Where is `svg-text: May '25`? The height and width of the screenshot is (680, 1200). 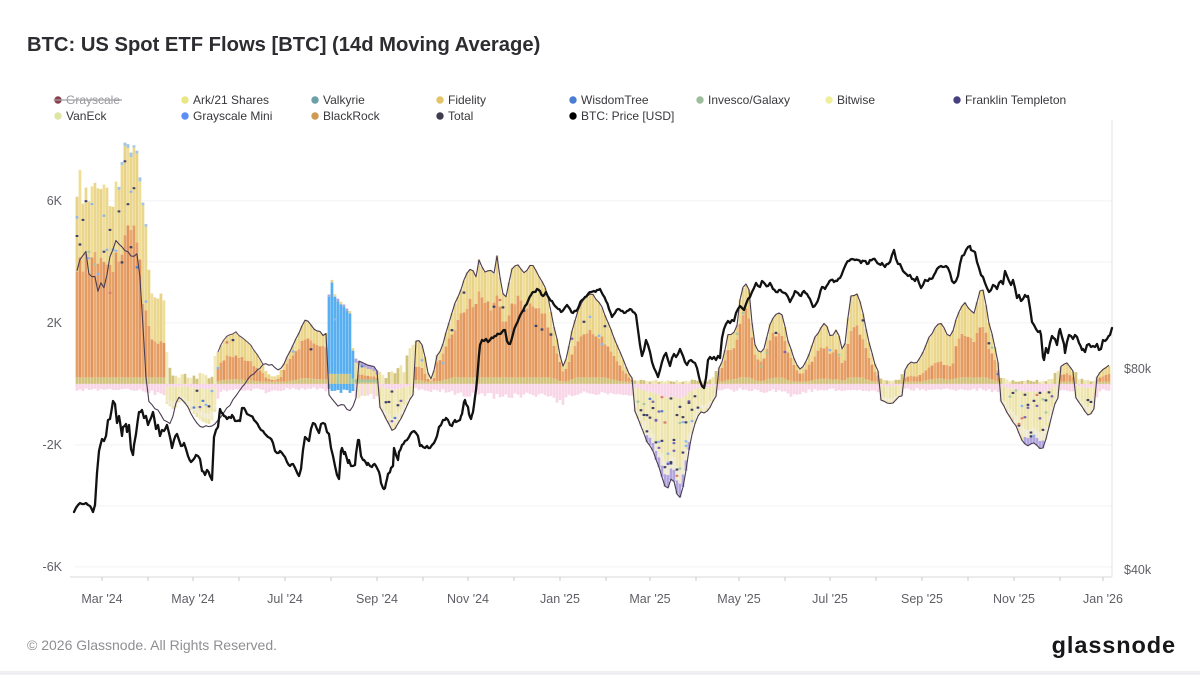 svg-text: May '25 is located at coordinates (738, 599).